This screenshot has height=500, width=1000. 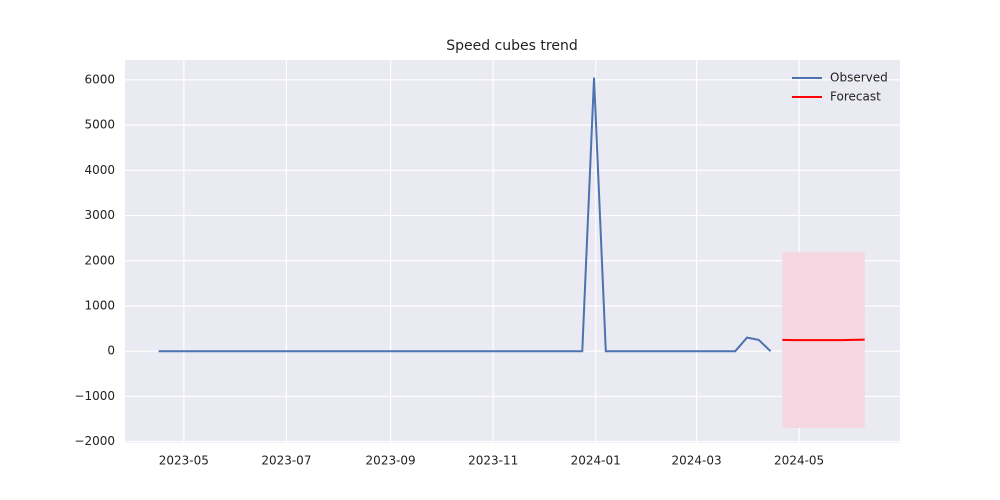 What do you see at coordinates (99, 260) in the screenshot?
I see `y-tick-label: 2000` at bounding box center [99, 260].